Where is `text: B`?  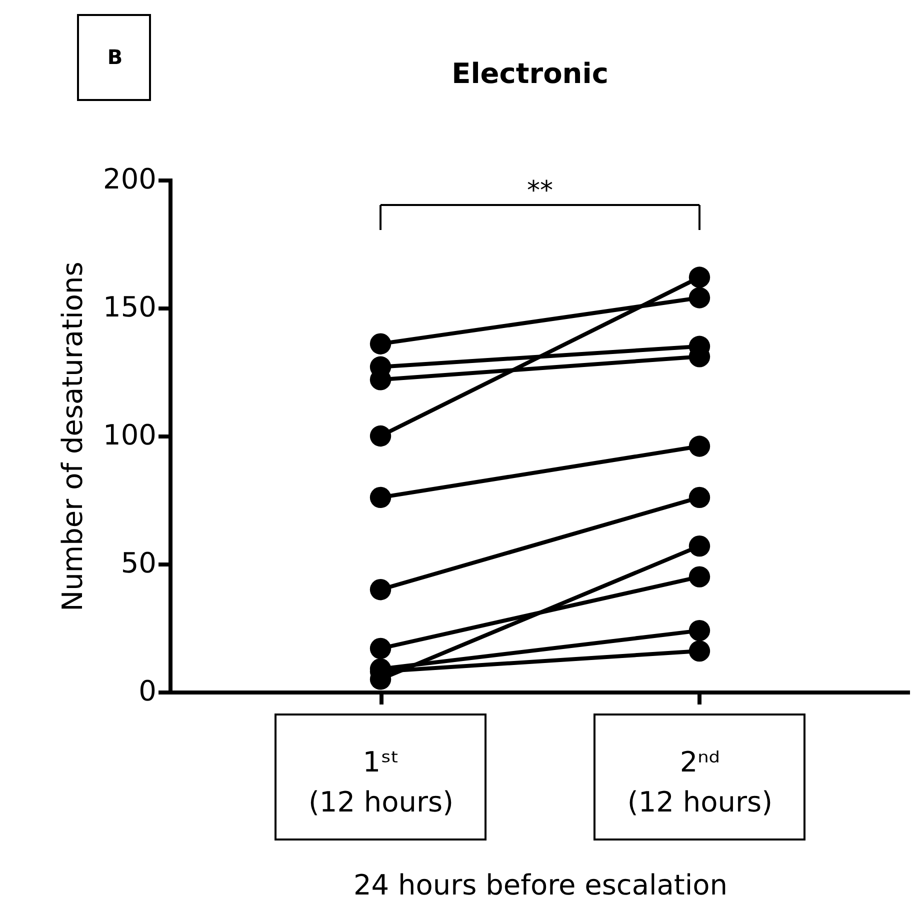 text: B is located at coordinates (115, 57).